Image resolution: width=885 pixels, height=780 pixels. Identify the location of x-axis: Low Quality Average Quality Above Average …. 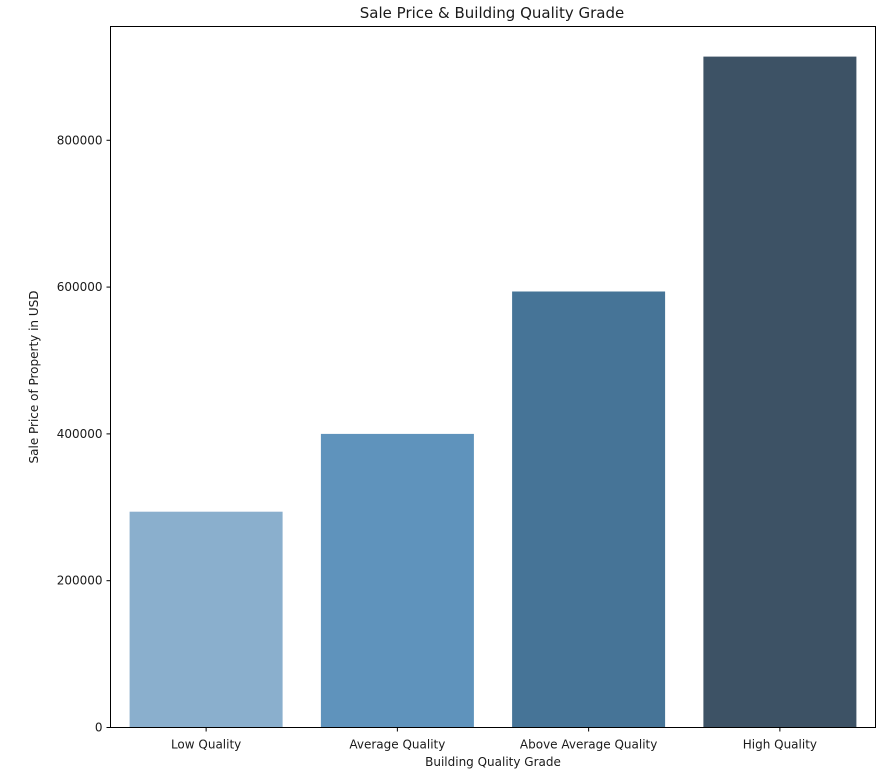
(494, 739).